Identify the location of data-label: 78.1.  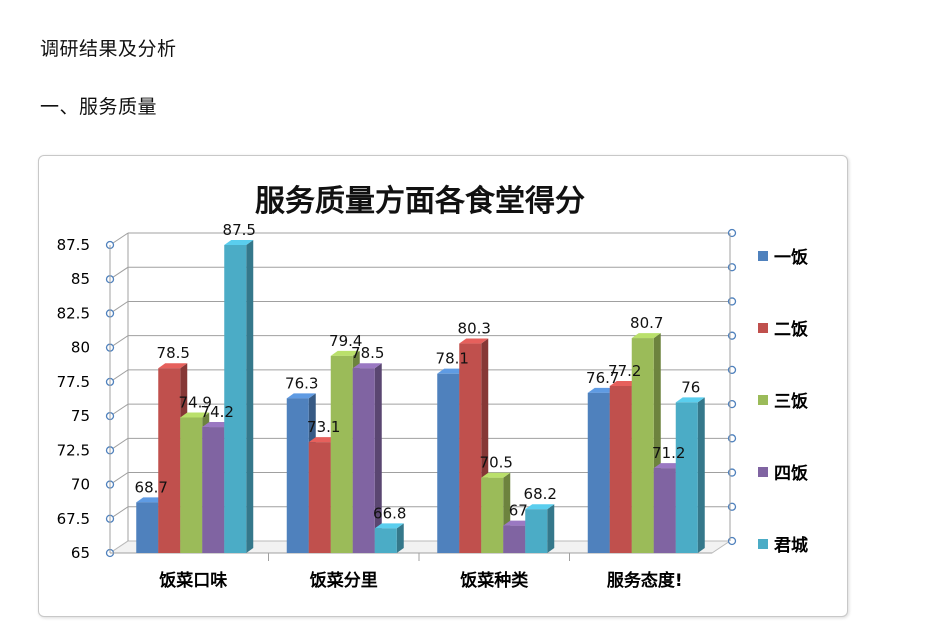
(452, 359).